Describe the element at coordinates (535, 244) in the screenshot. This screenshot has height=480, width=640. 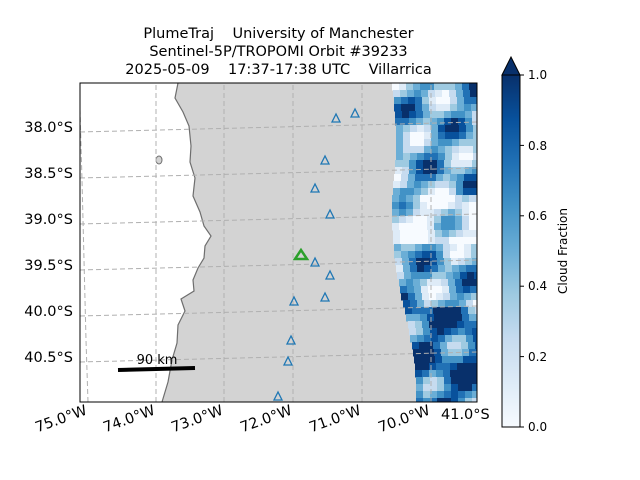
I see `colorbar: 0.0 0.2 0.4 0.6 0.8 1.0 Cloud Fraction` at that location.